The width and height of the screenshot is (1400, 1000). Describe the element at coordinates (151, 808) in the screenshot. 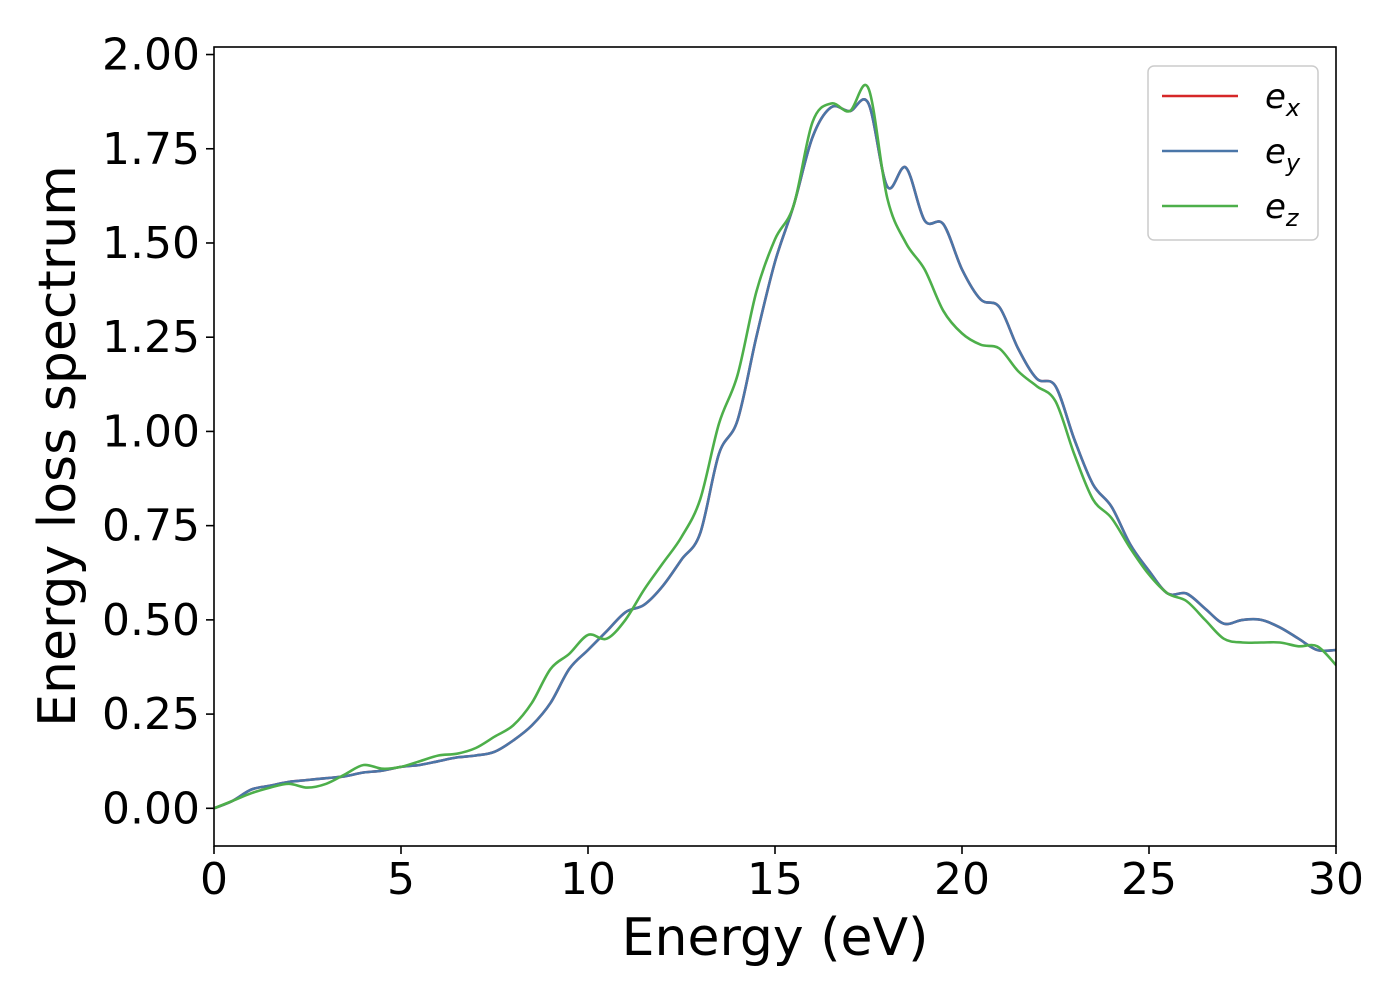

I see `y-tick-label: 0.00` at that location.